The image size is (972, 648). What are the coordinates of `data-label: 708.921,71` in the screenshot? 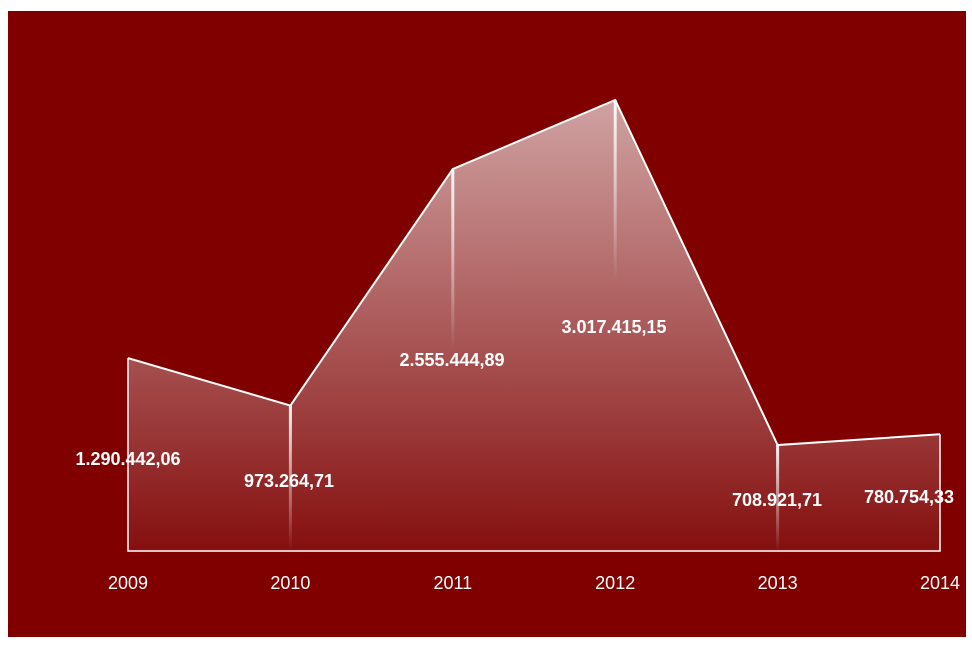 It's located at (777, 500).